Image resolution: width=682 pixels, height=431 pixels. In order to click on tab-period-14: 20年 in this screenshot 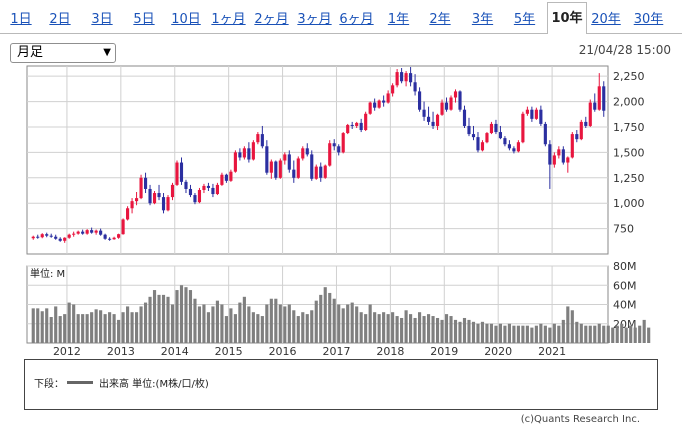, I will do `click(606, 19)`.